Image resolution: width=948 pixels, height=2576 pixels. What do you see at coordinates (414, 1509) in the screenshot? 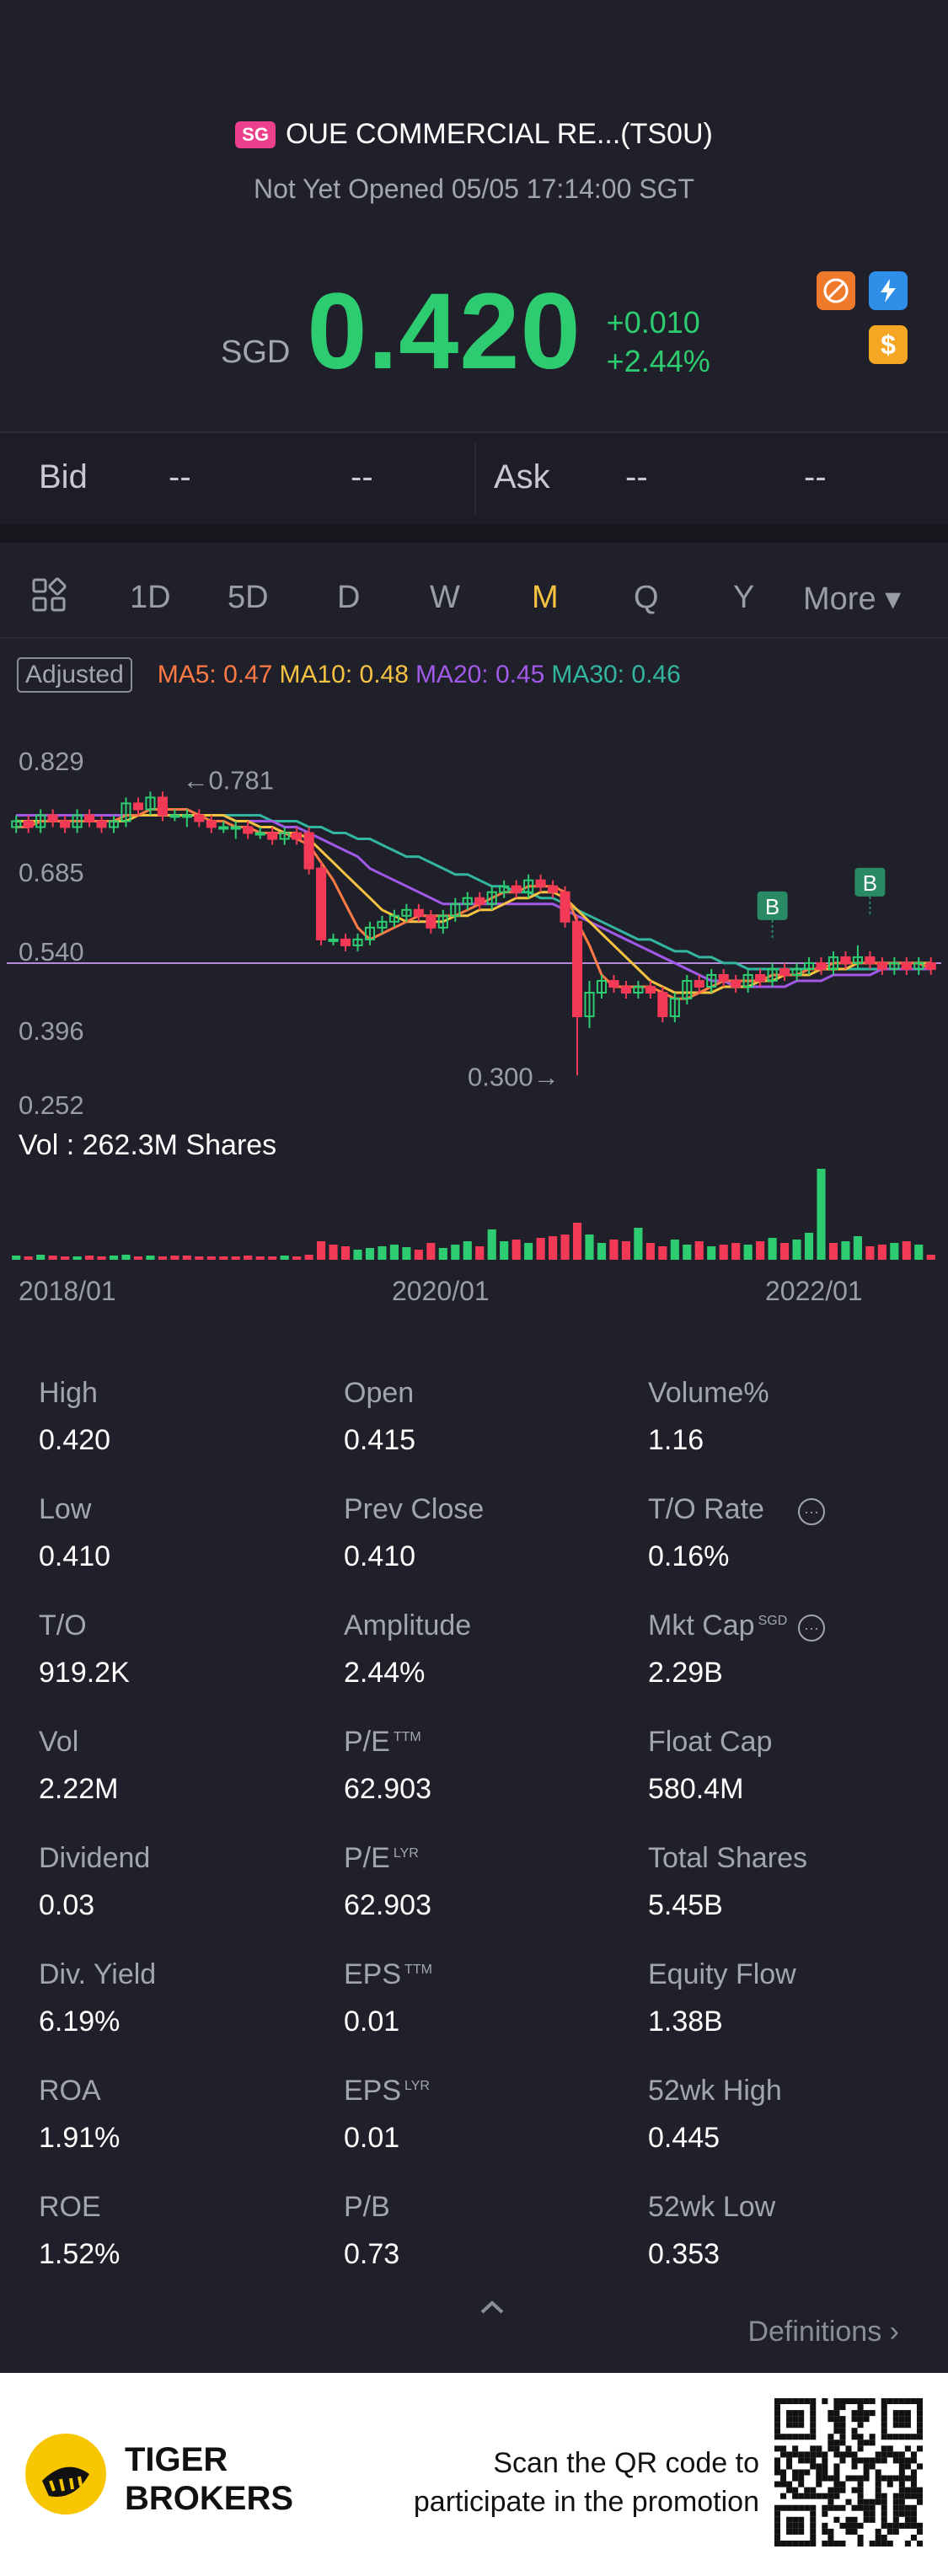
I see `stat-label-text: Prev Close` at bounding box center [414, 1509].